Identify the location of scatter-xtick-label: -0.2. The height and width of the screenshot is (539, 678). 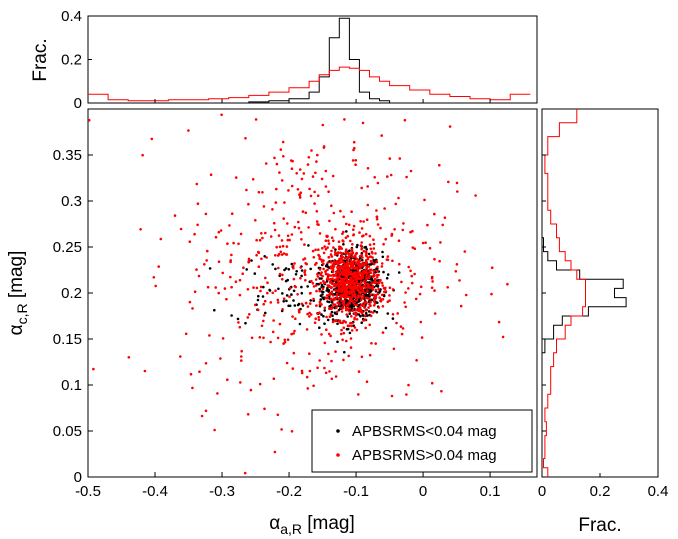
(289, 491).